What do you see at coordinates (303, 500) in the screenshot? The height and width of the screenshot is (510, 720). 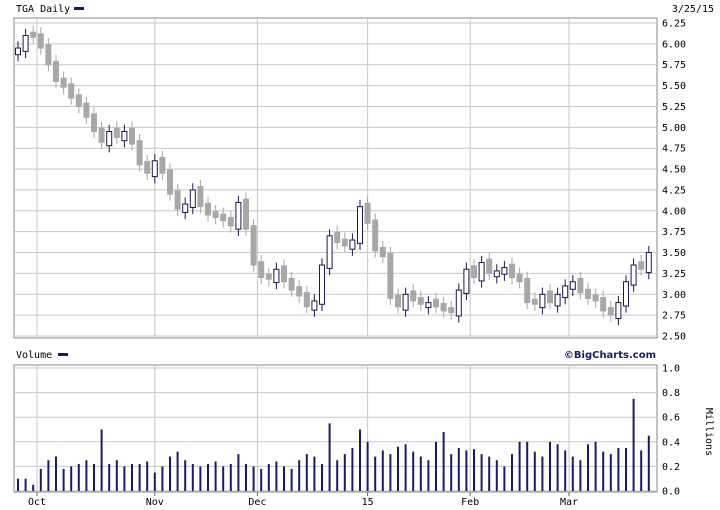 I see `x-axis-labels: Oct Nov Dec 15 Feb Mar` at bounding box center [303, 500].